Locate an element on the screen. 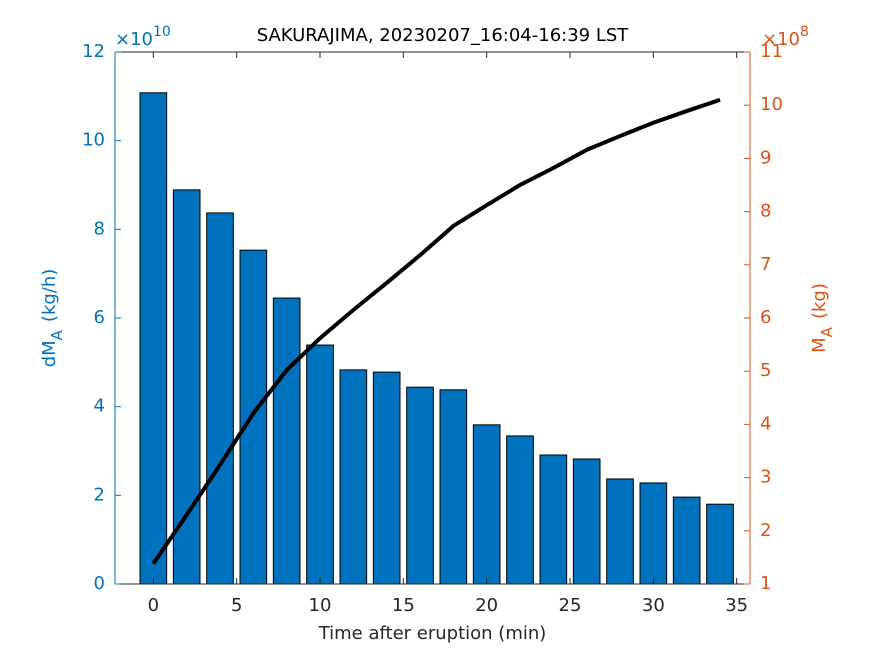 This screenshot has height=656, width=875. y2-tick-label: 2 is located at coordinates (765, 530).